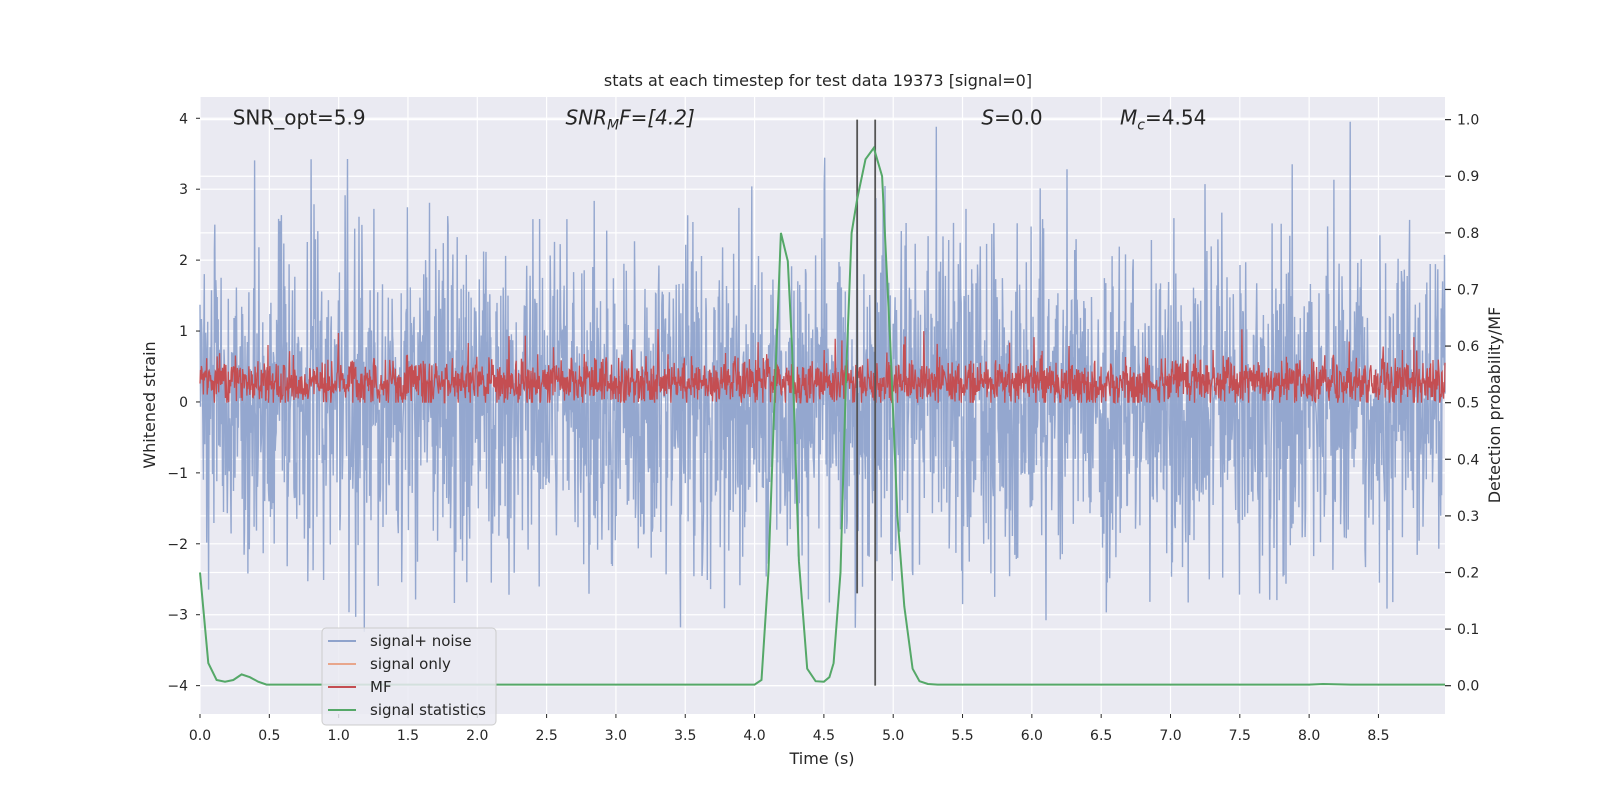 This screenshot has width=1600, height=800. What do you see at coordinates (824, 736) in the screenshot?
I see `x-tick-label-9: 4.5` at bounding box center [824, 736].